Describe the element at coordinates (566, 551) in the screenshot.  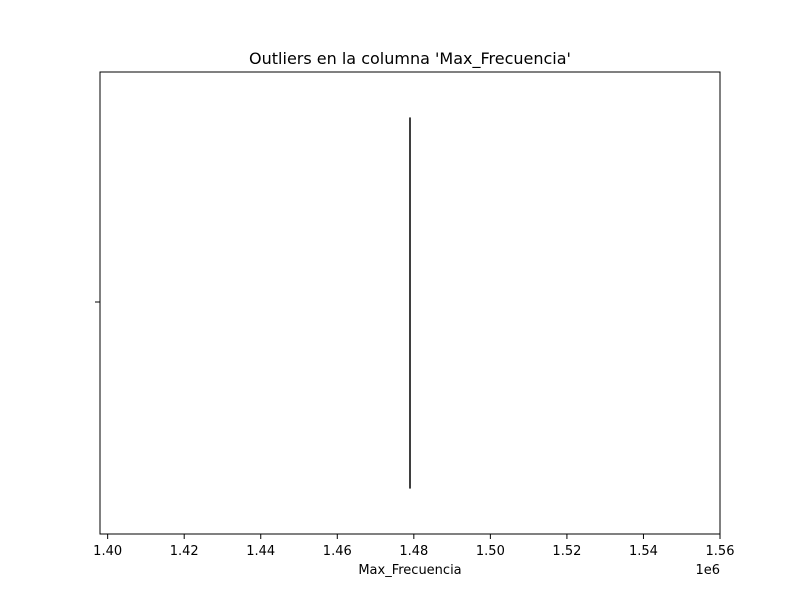
I see `x-tick-label: 1.52` at that location.